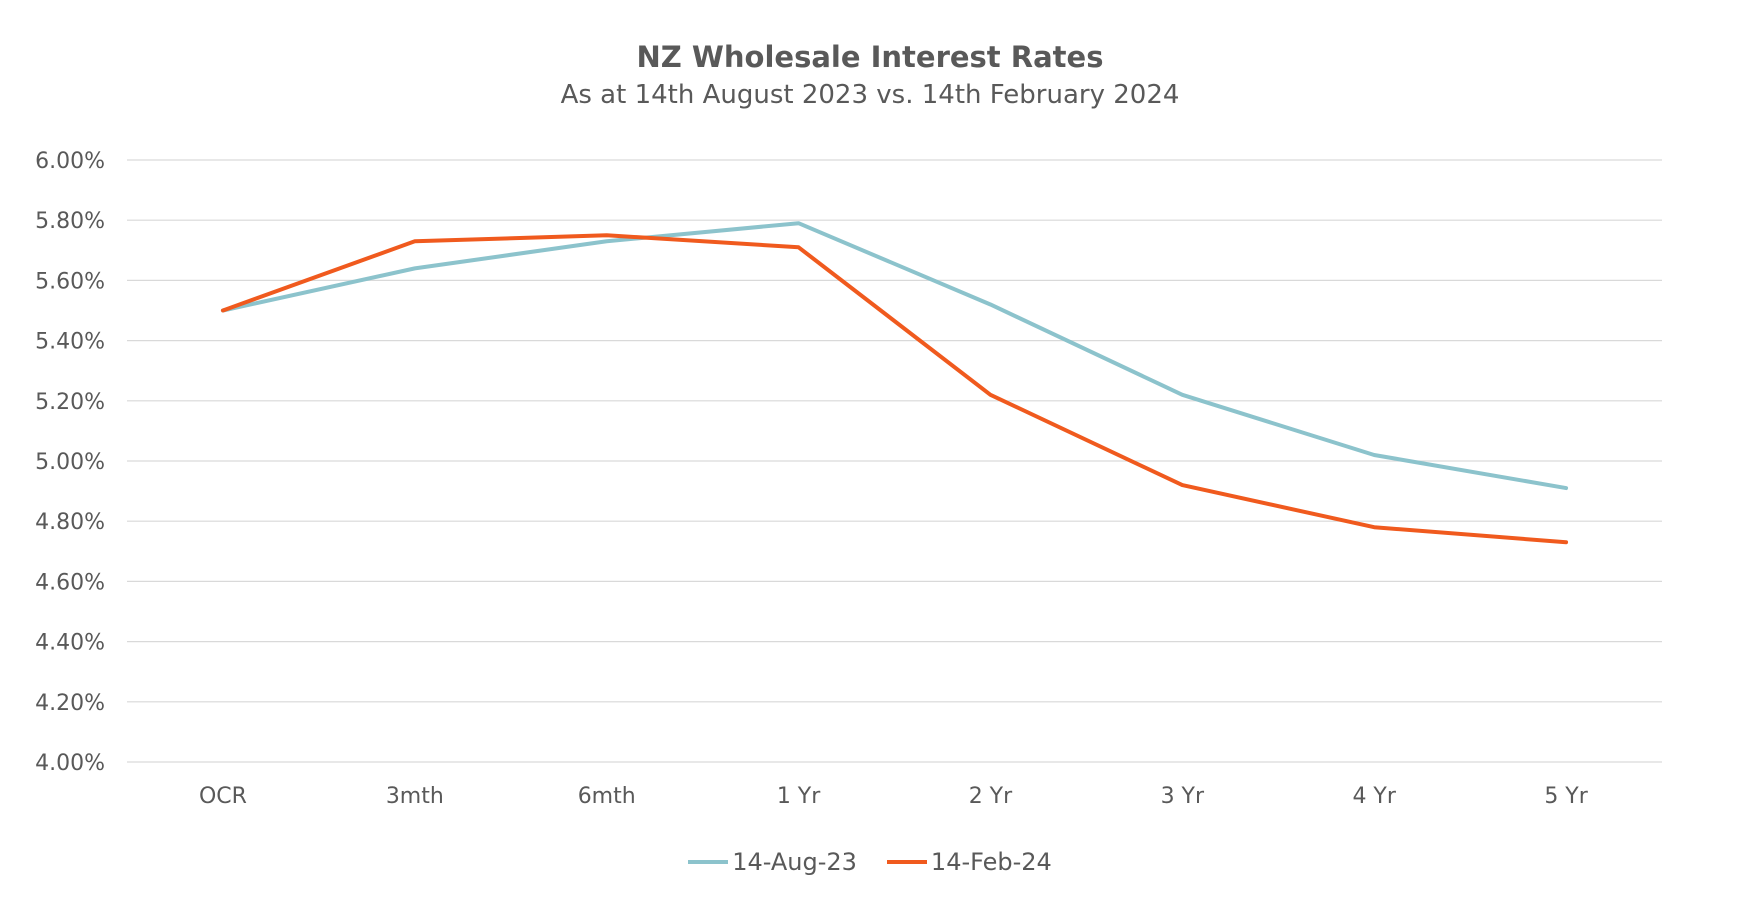  What do you see at coordinates (223, 796) in the screenshot?
I see `x-tick-label: OCR` at bounding box center [223, 796].